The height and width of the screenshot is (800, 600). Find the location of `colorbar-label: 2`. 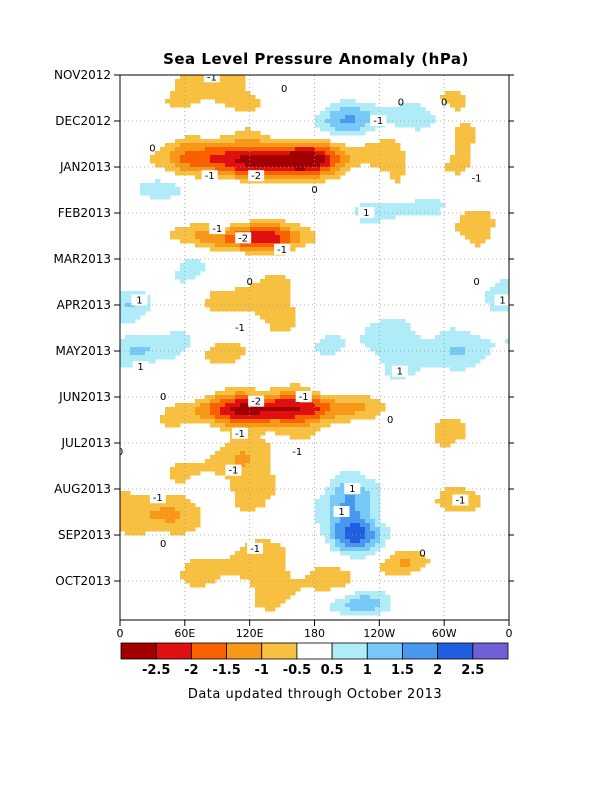

colorbar-label: 2 is located at coordinates (437, 670).